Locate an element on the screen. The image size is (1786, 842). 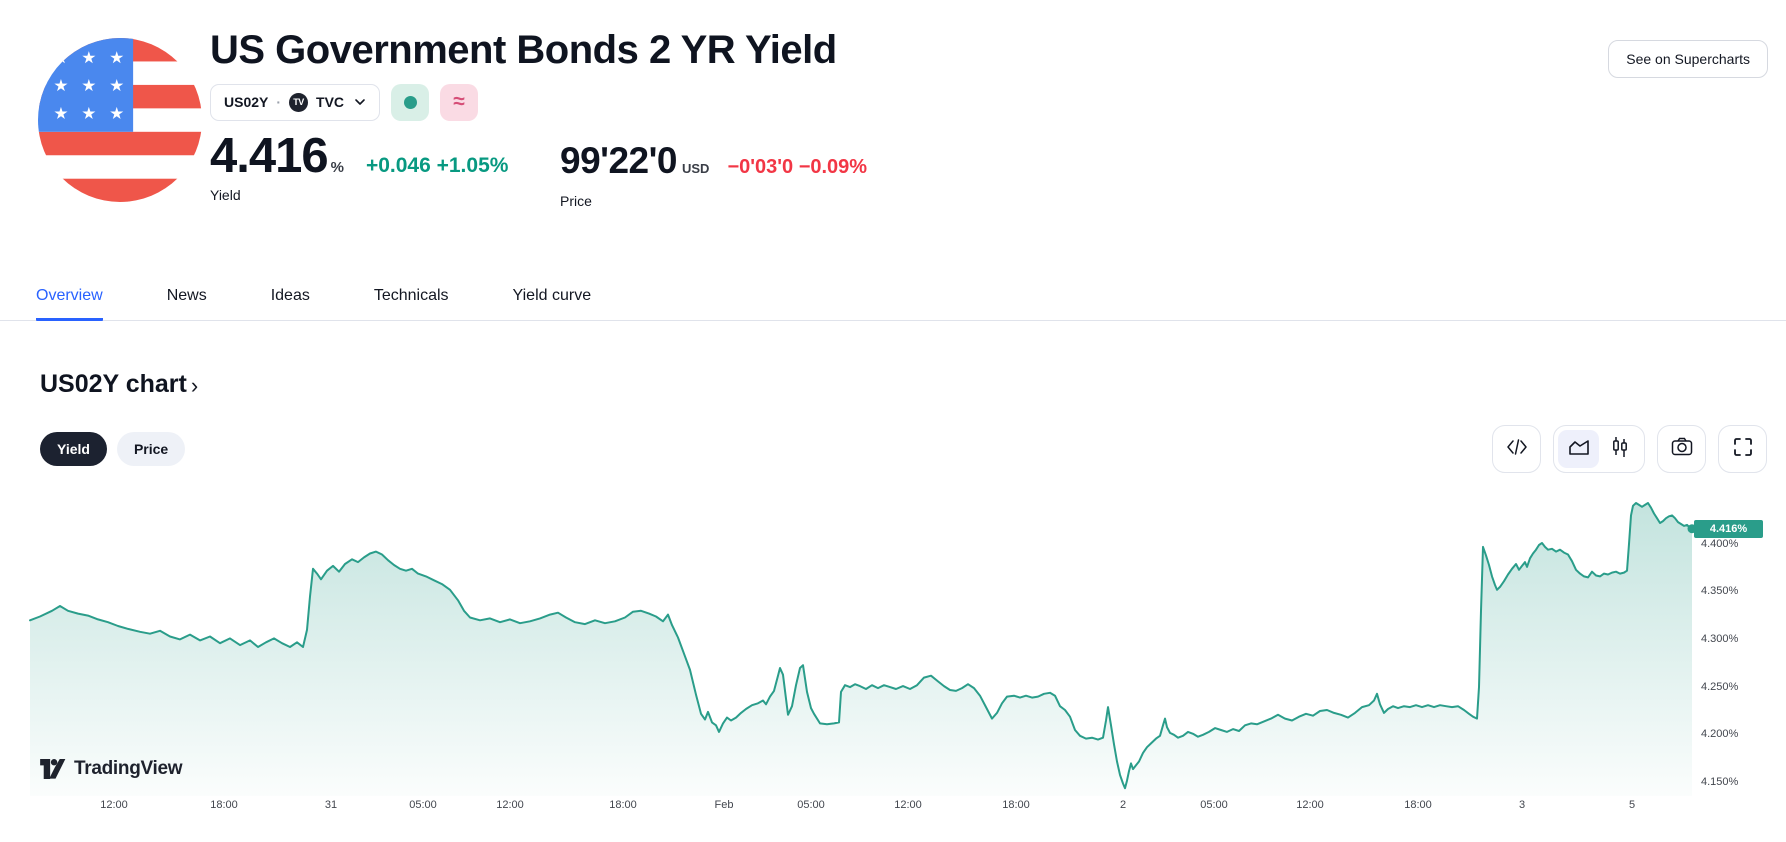
market-open-badge is located at coordinates (410, 102).